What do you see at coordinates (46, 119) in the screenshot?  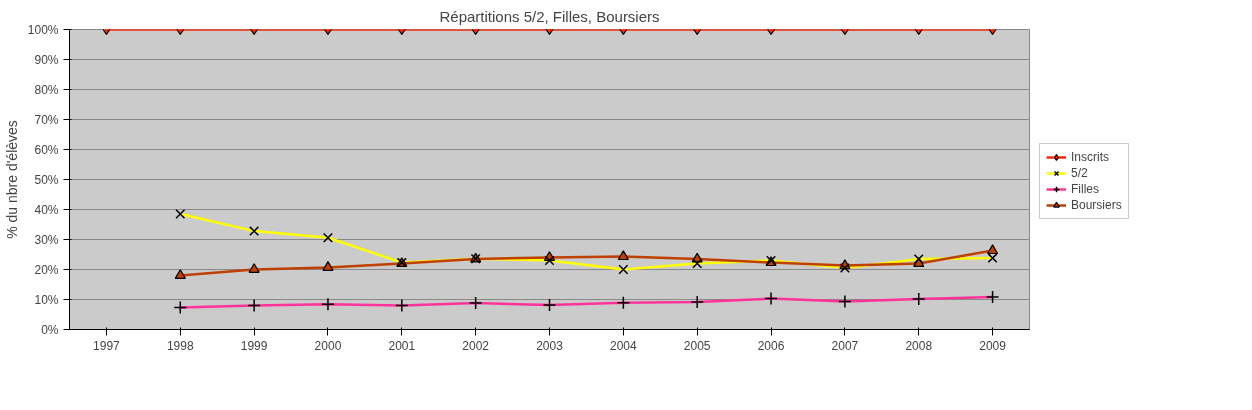 I see `y-tick-label: 70%` at bounding box center [46, 119].